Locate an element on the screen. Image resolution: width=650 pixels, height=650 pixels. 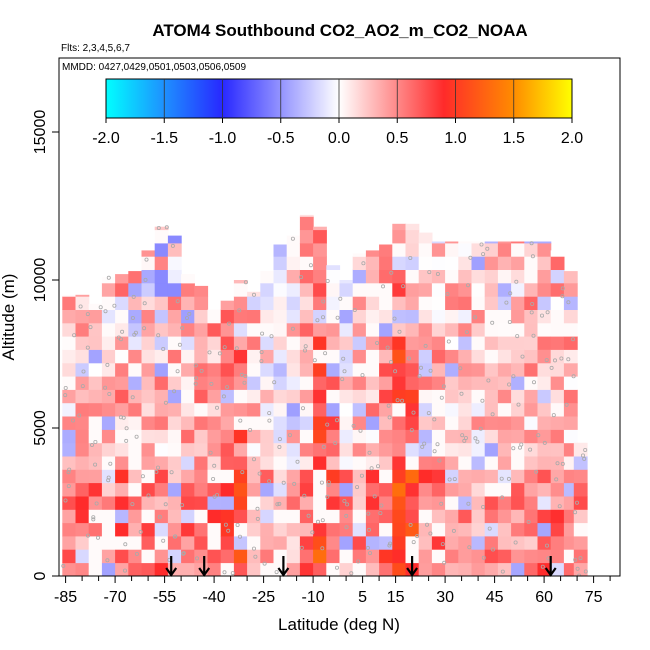
arrow-head is located at coordinates (204, 572).